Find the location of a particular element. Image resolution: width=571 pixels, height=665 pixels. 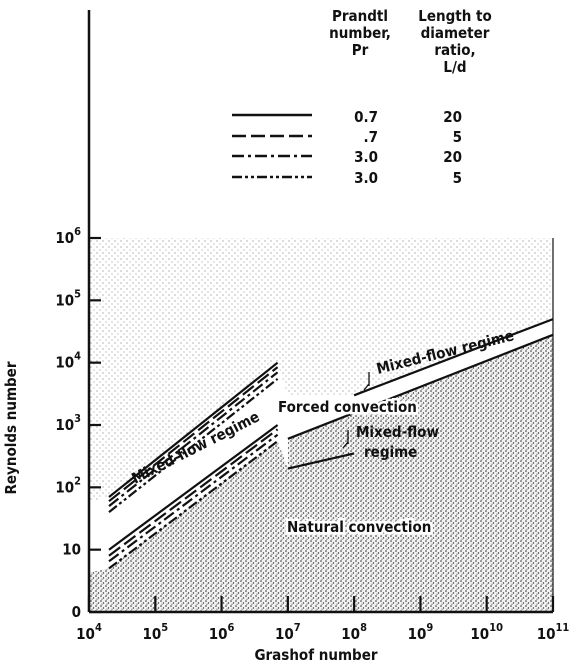

series-line-lower-left-dashed is located at coordinates (193, 492).